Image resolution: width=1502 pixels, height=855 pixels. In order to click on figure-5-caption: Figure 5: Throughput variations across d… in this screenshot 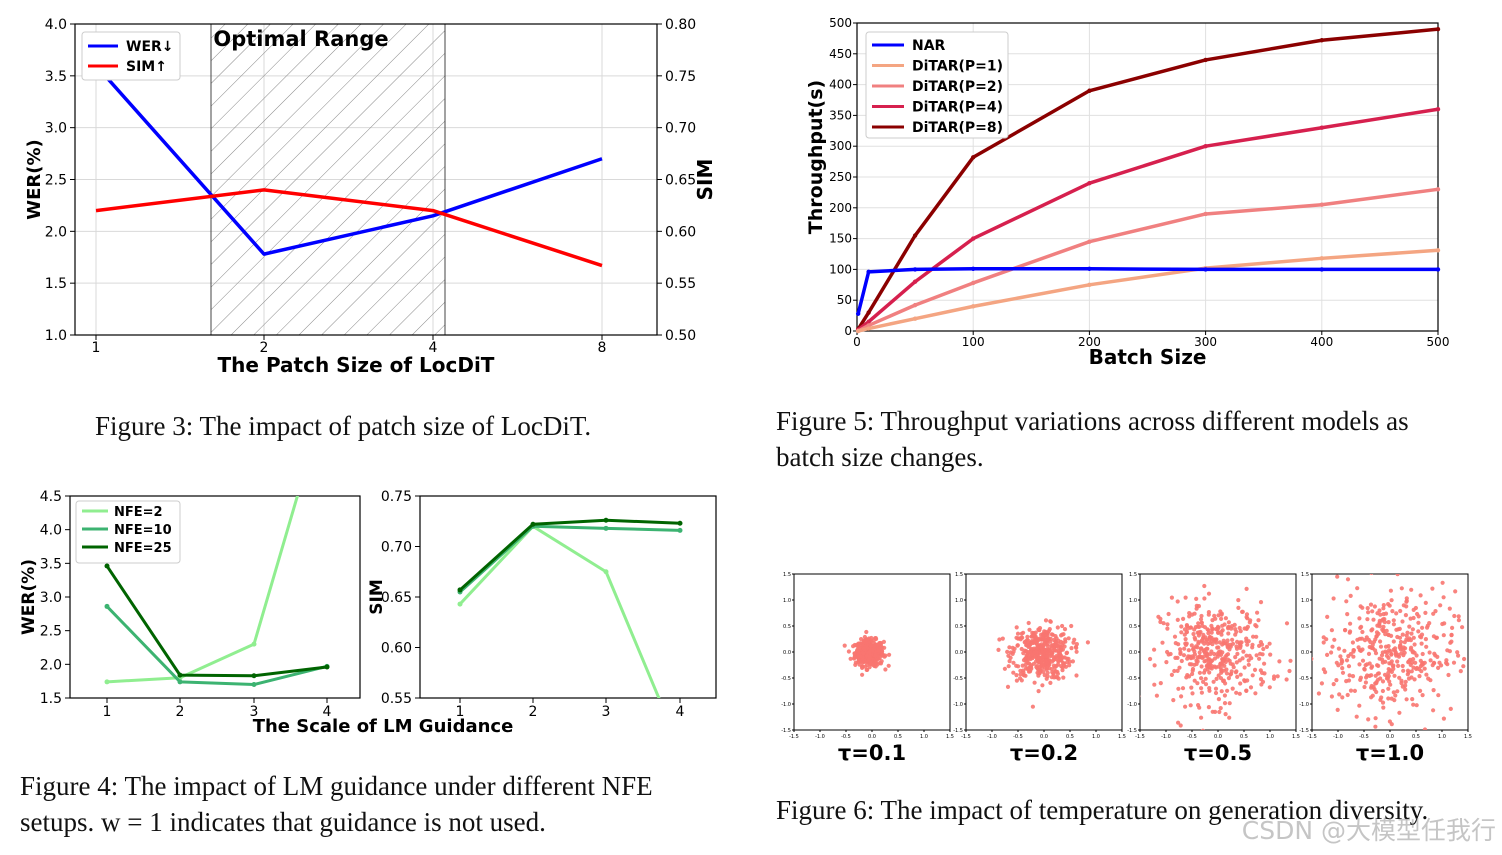, I will do `click(1092, 439)`.